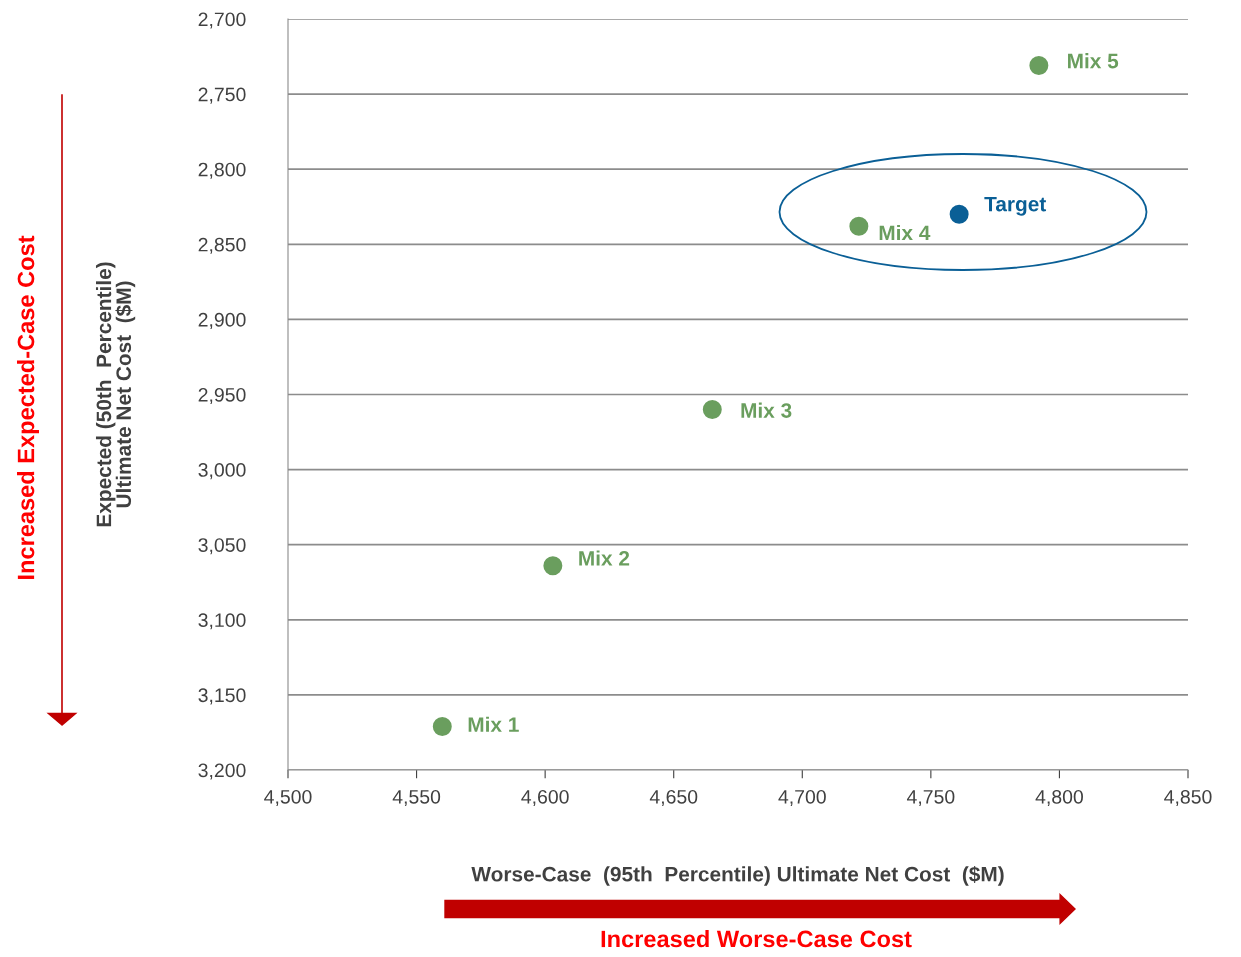 The width and height of the screenshot is (1241, 957). Describe the element at coordinates (222, 771) in the screenshot. I see `y-tick-label: 3,200` at that location.